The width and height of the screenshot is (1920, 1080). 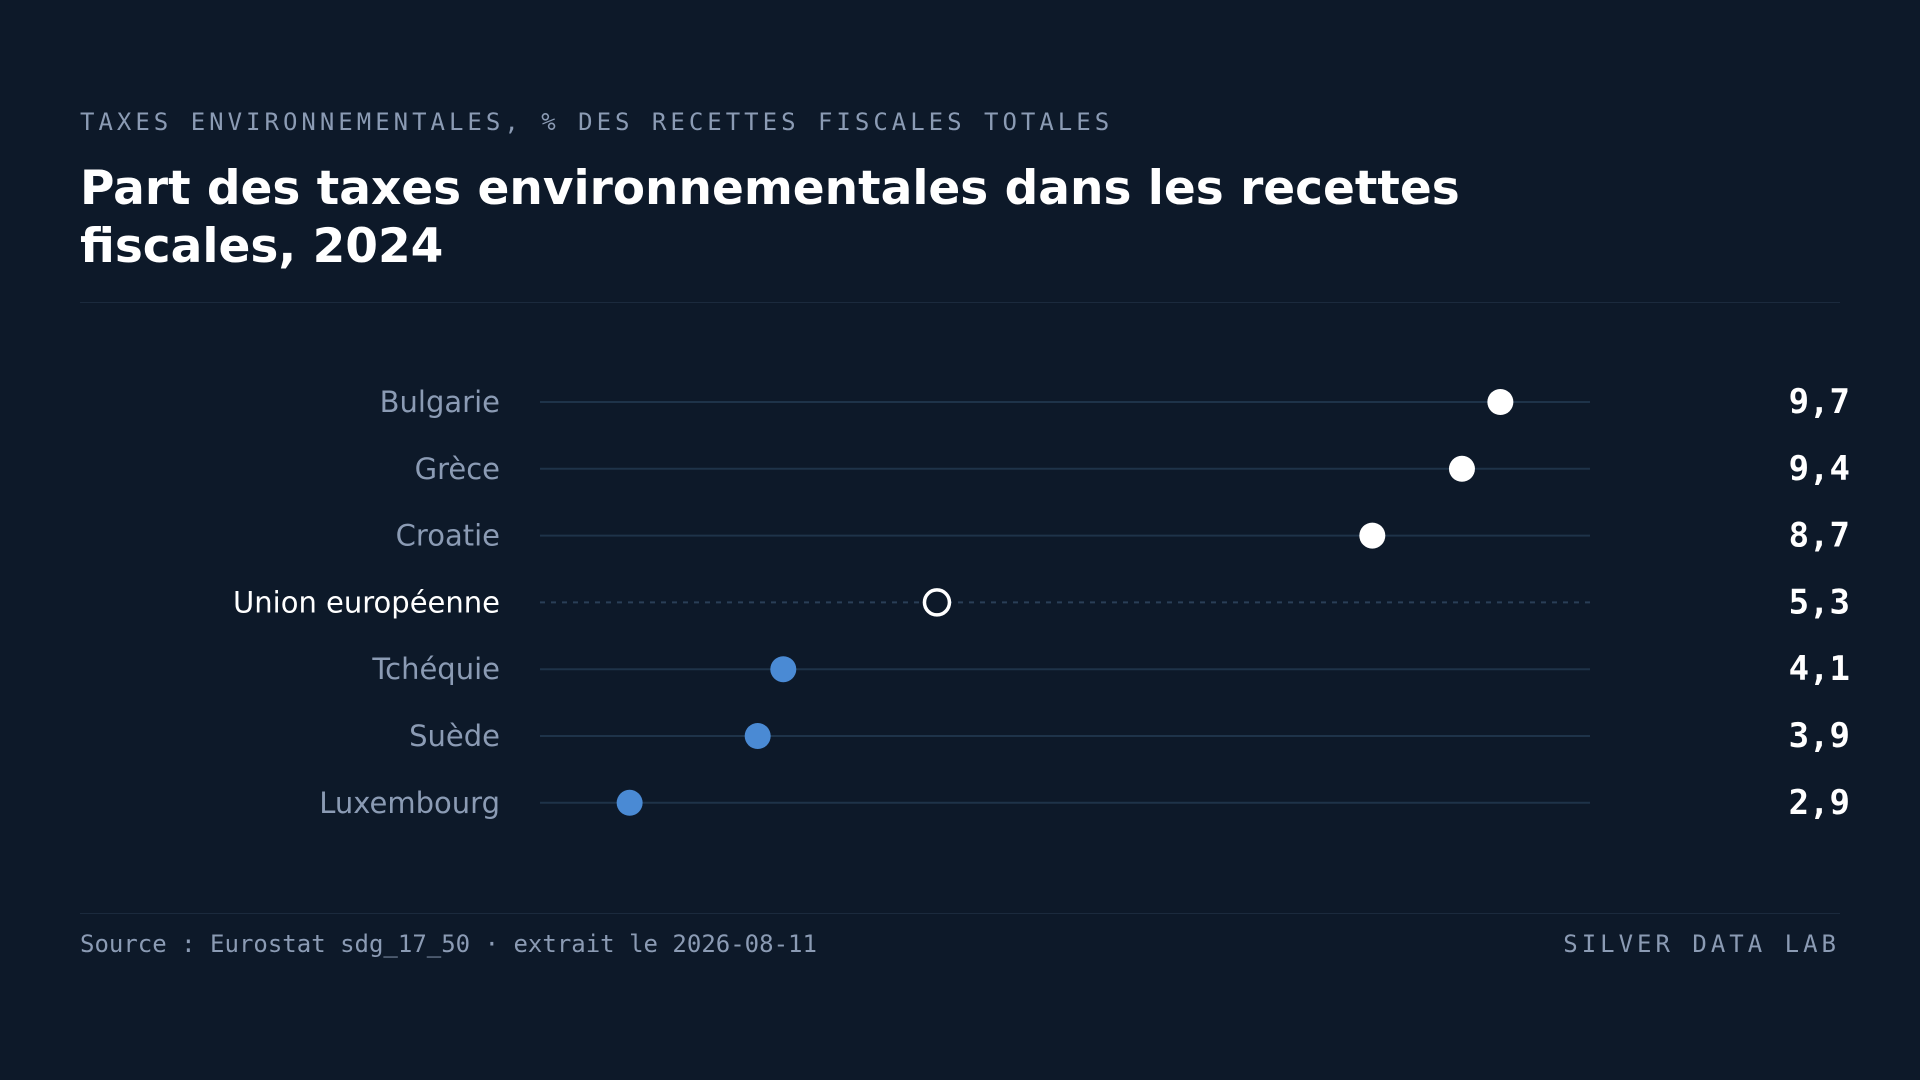 What do you see at coordinates (366, 602) in the screenshot?
I see `category-label-union-europeenne: Union européenne` at bounding box center [366, 602].